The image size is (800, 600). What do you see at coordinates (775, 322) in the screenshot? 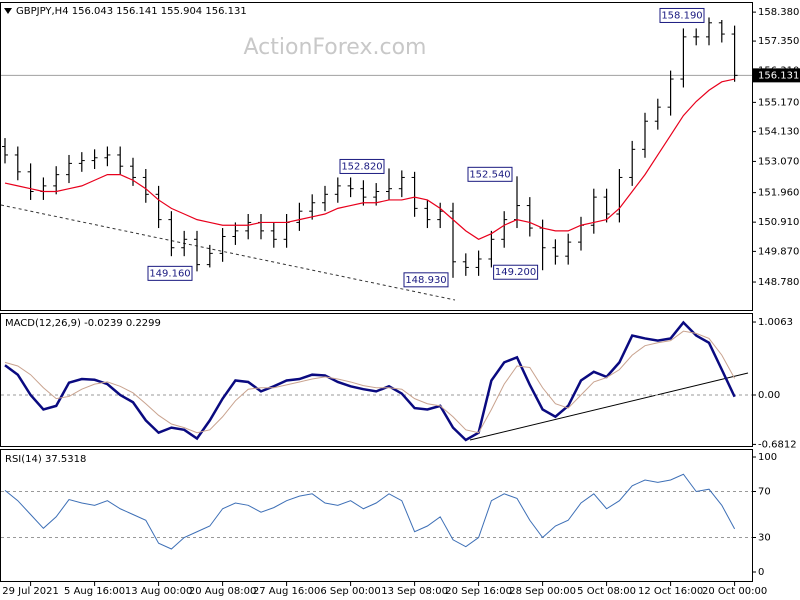
I see `y-tick-label: 1.0063` at bounding box center [775, 322].